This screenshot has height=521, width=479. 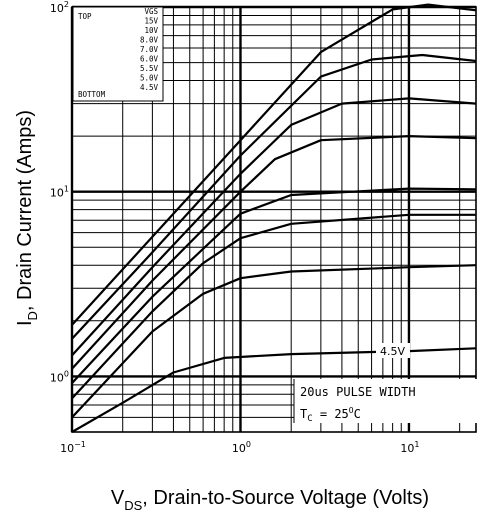 What do you see at coordinates (151, 30) in the screenshot?
I see `legend-entry: 10V` at bounding box center [151, 30].